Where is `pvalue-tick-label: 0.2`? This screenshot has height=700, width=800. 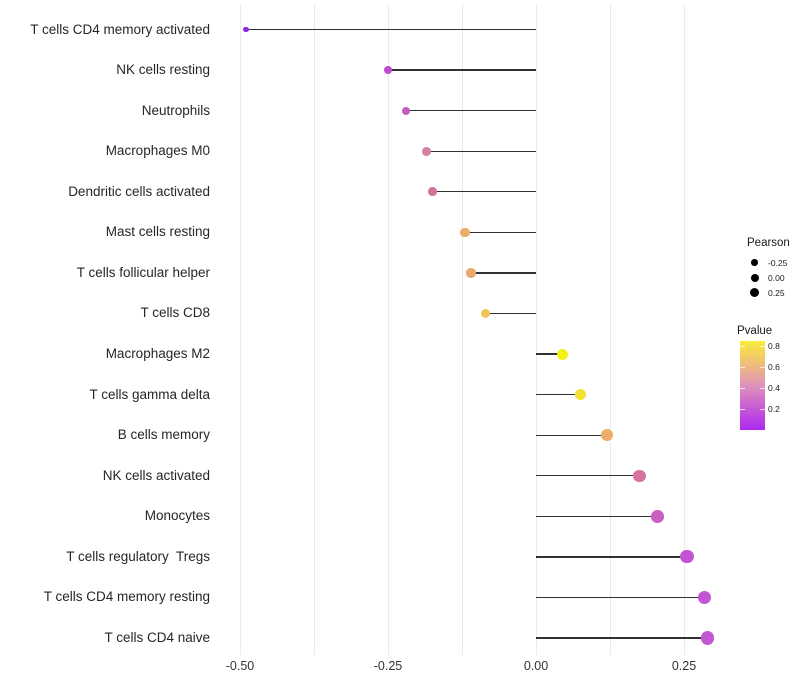
pvalue-tick-label: 0.2 is located at coordinates (774, 409).